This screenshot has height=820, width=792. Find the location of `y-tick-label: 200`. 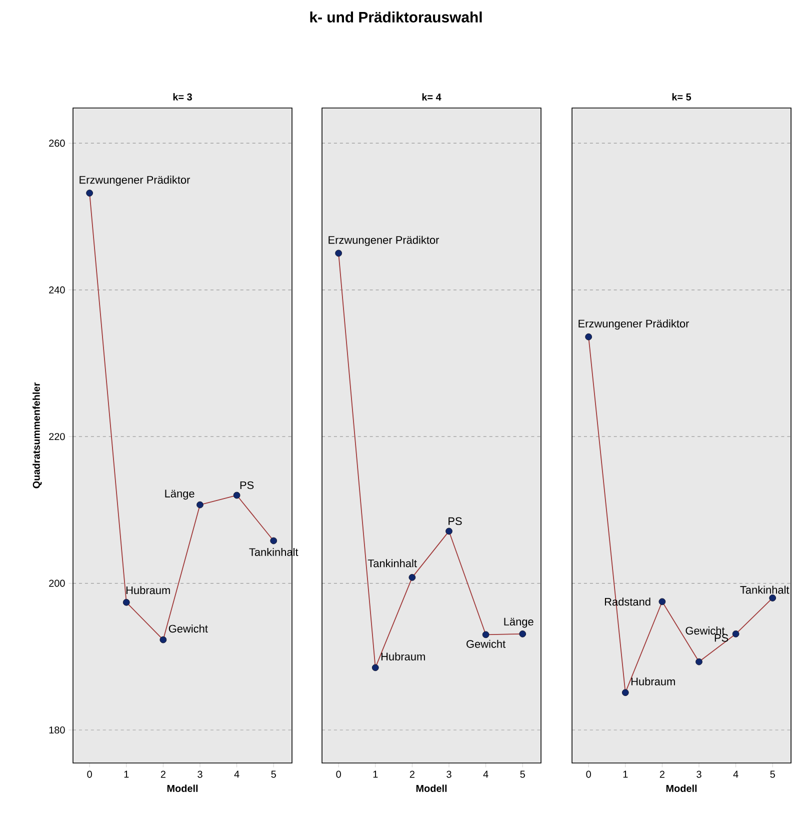

y-tick-label: 200 is located at coordinates (57, 583).